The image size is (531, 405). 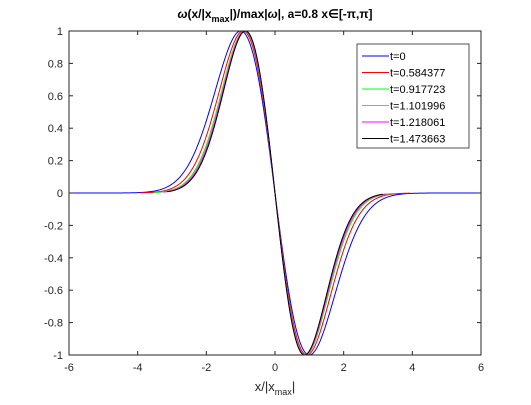 I want to click on title-mid: |)/max|, so click(x=249, y=14).